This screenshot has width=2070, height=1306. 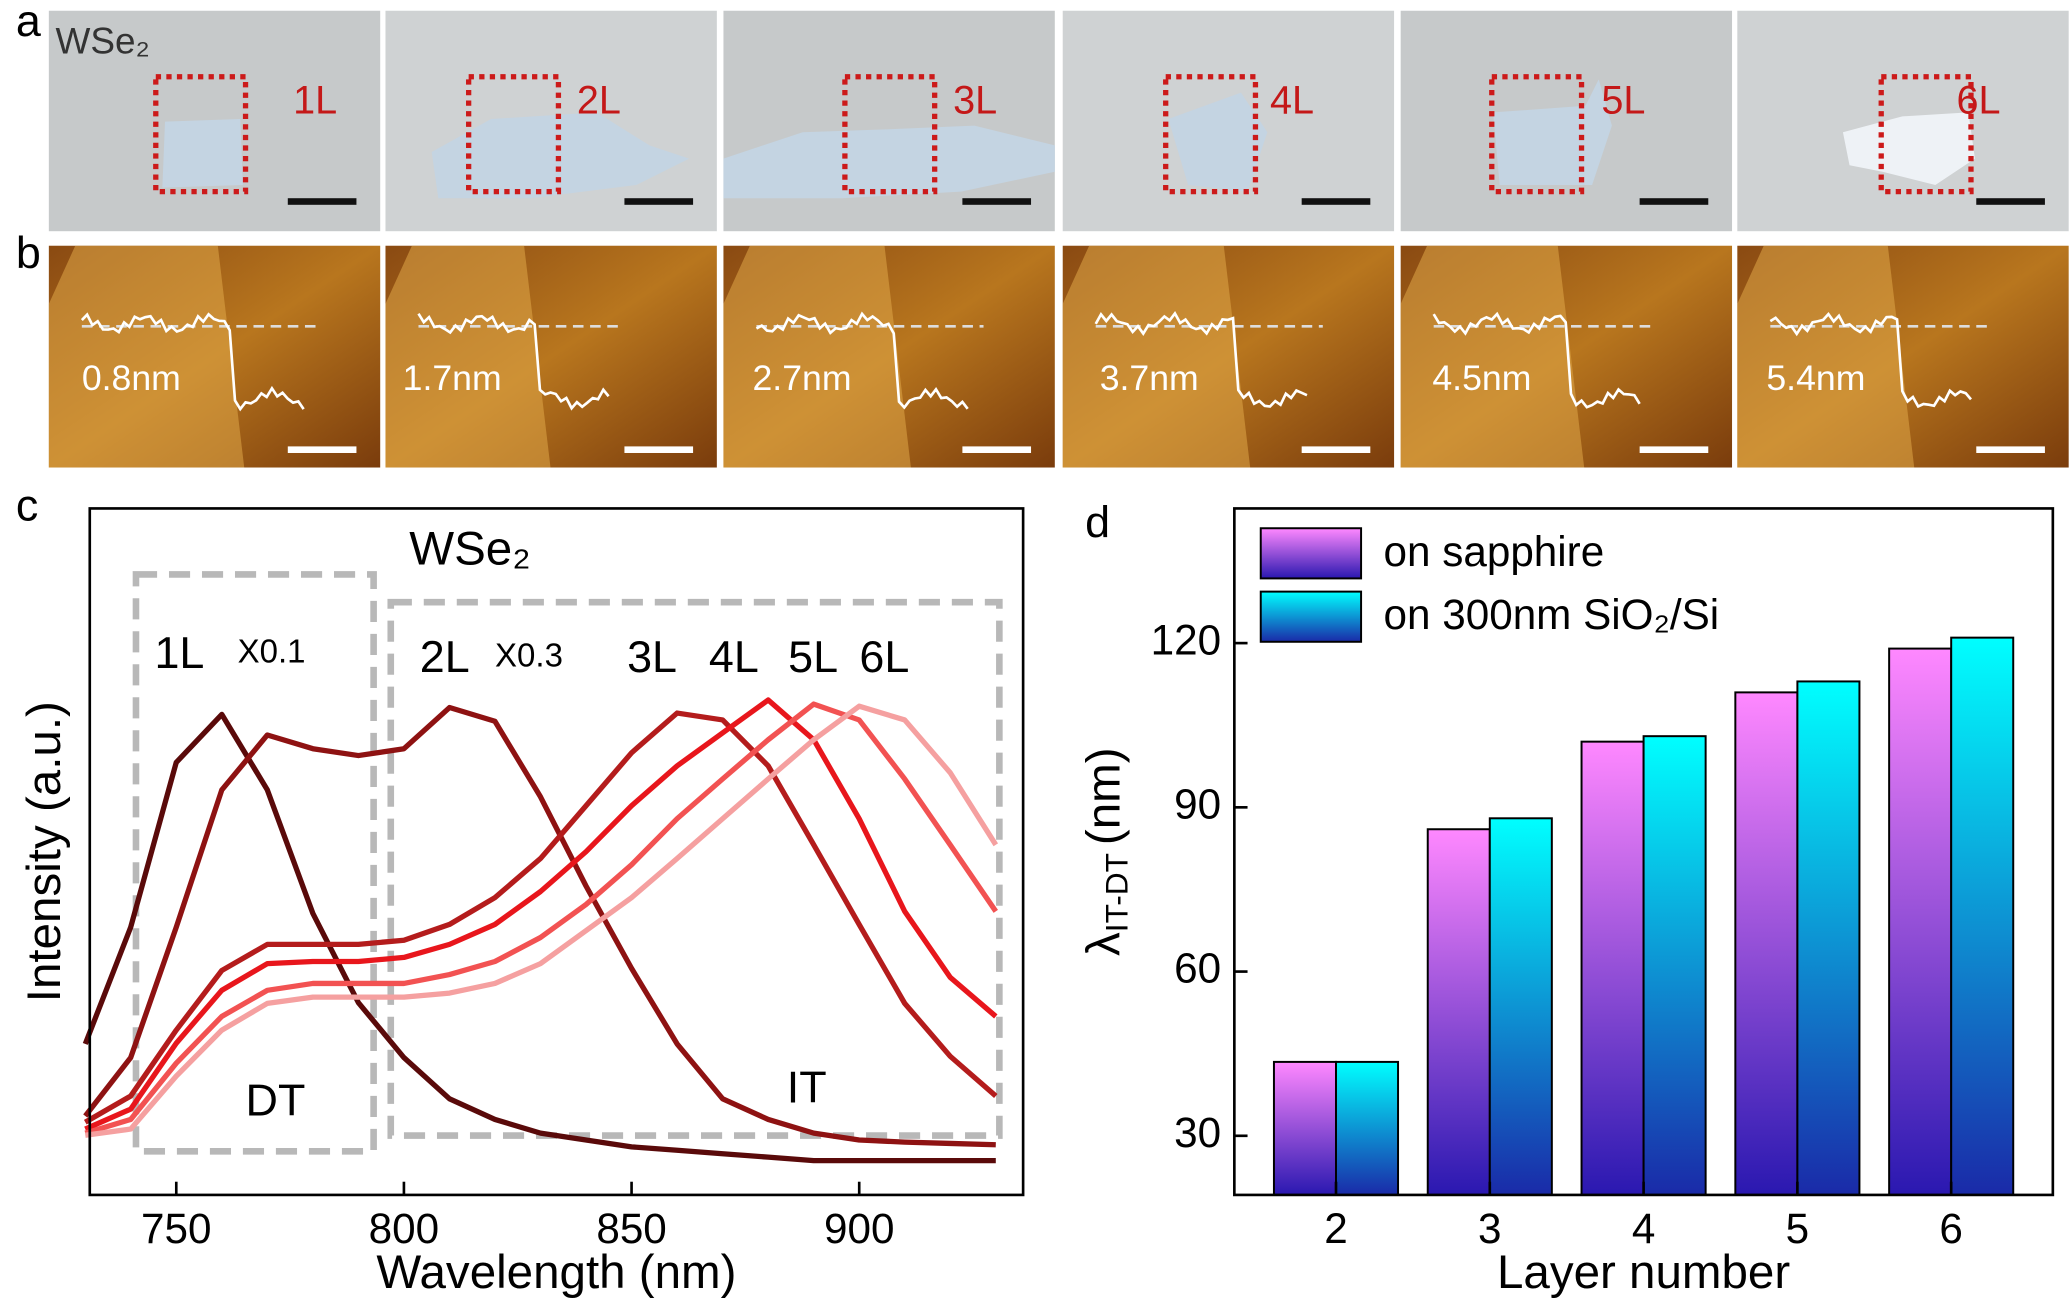 I want to click on y-tick-label: 60, so click(x=1197, y=968).